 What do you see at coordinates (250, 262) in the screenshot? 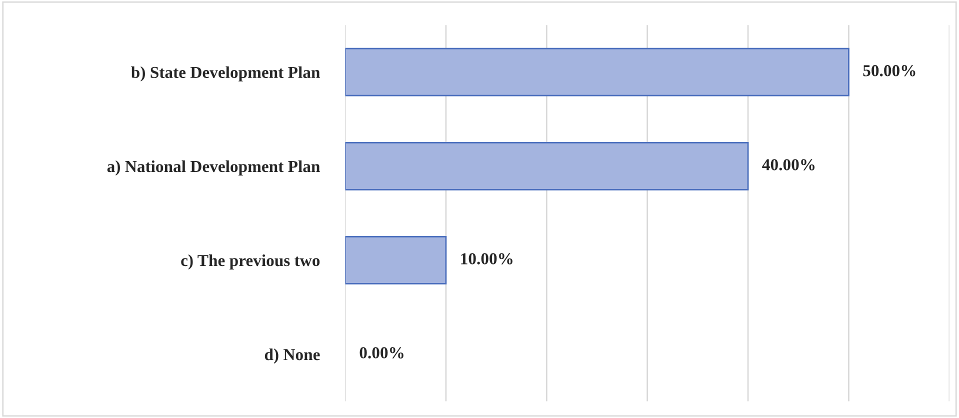
I see `y-tick-label: c) The previous two` at bounding box center [250, 262].